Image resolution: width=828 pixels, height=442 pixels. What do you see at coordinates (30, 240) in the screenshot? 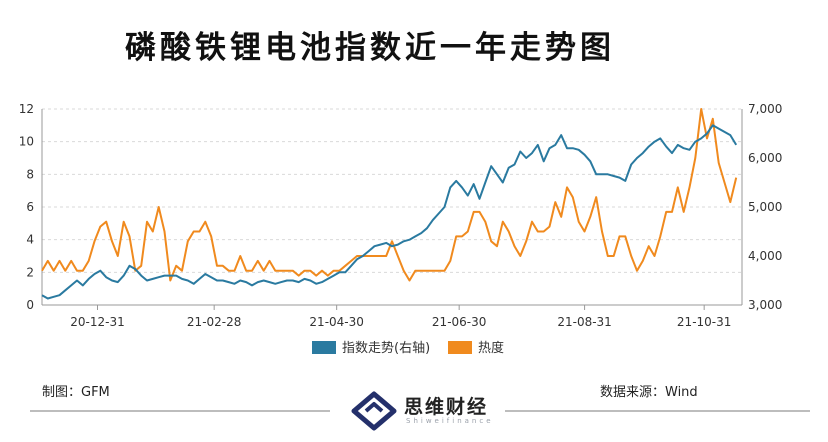
I see `y-left-tick-label: 4` at bounding box center [30, 240].